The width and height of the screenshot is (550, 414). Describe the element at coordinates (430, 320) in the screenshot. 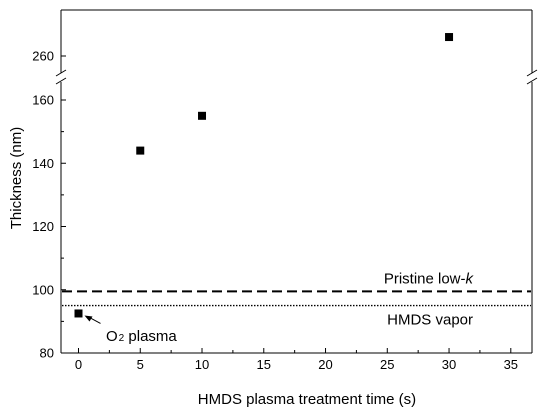

I see `hmds-vapor-label: HMDS vapor` at that location.